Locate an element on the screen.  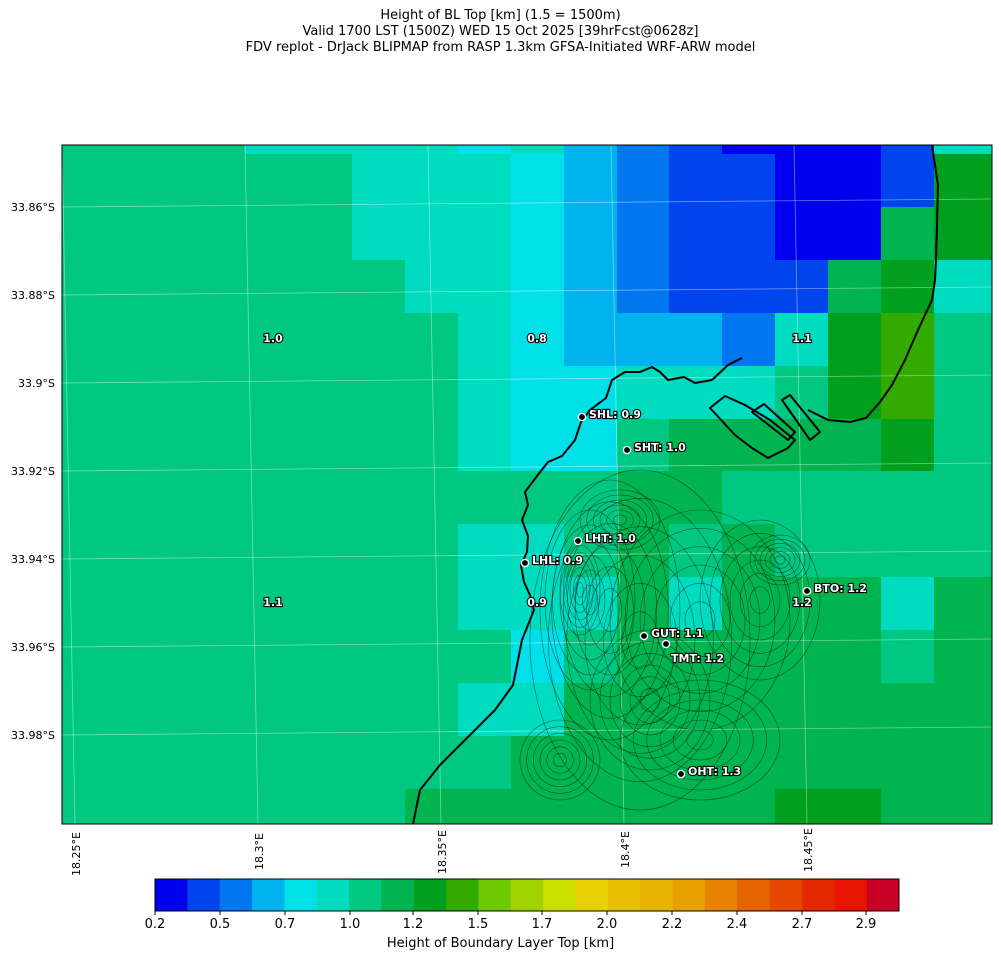
lat-label: 33.9°S is located at coordinates (36, 383).